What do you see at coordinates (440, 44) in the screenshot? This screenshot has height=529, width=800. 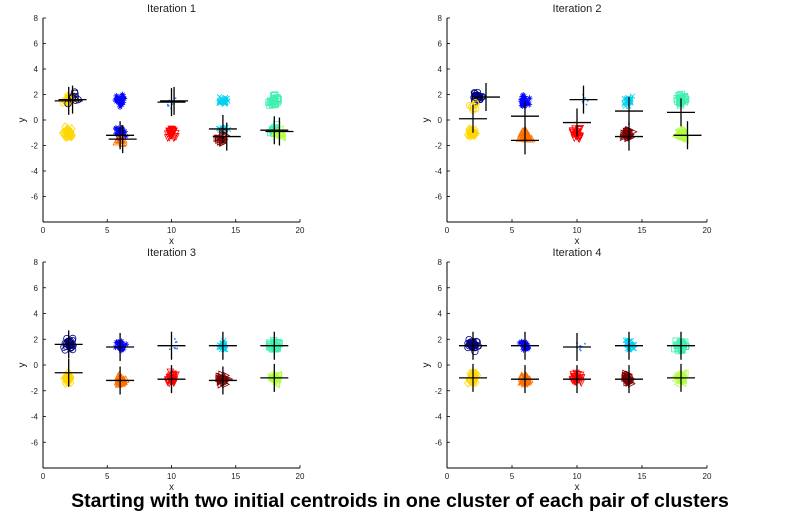 I see `y-tick-label: 6` at bounding box center [440, 44].